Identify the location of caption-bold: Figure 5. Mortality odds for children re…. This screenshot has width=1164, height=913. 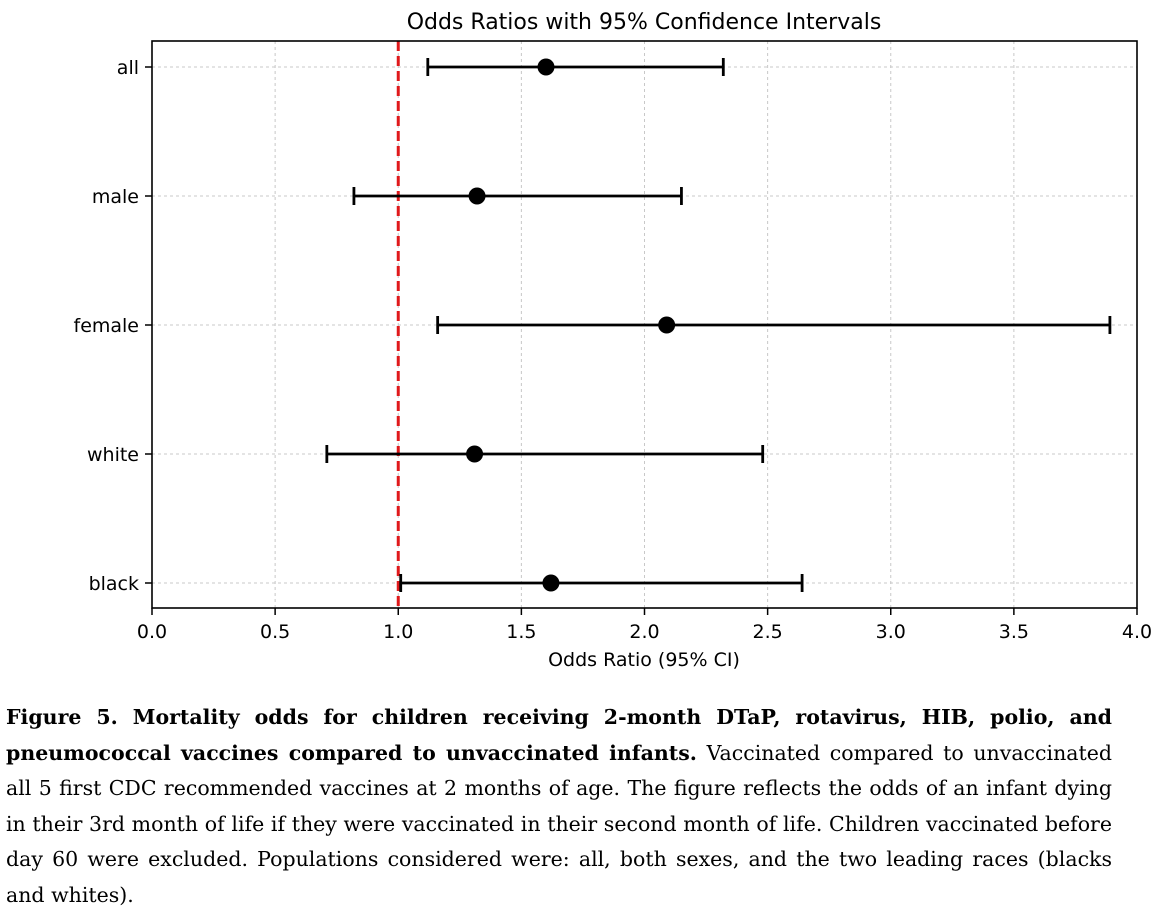
(559, 735).